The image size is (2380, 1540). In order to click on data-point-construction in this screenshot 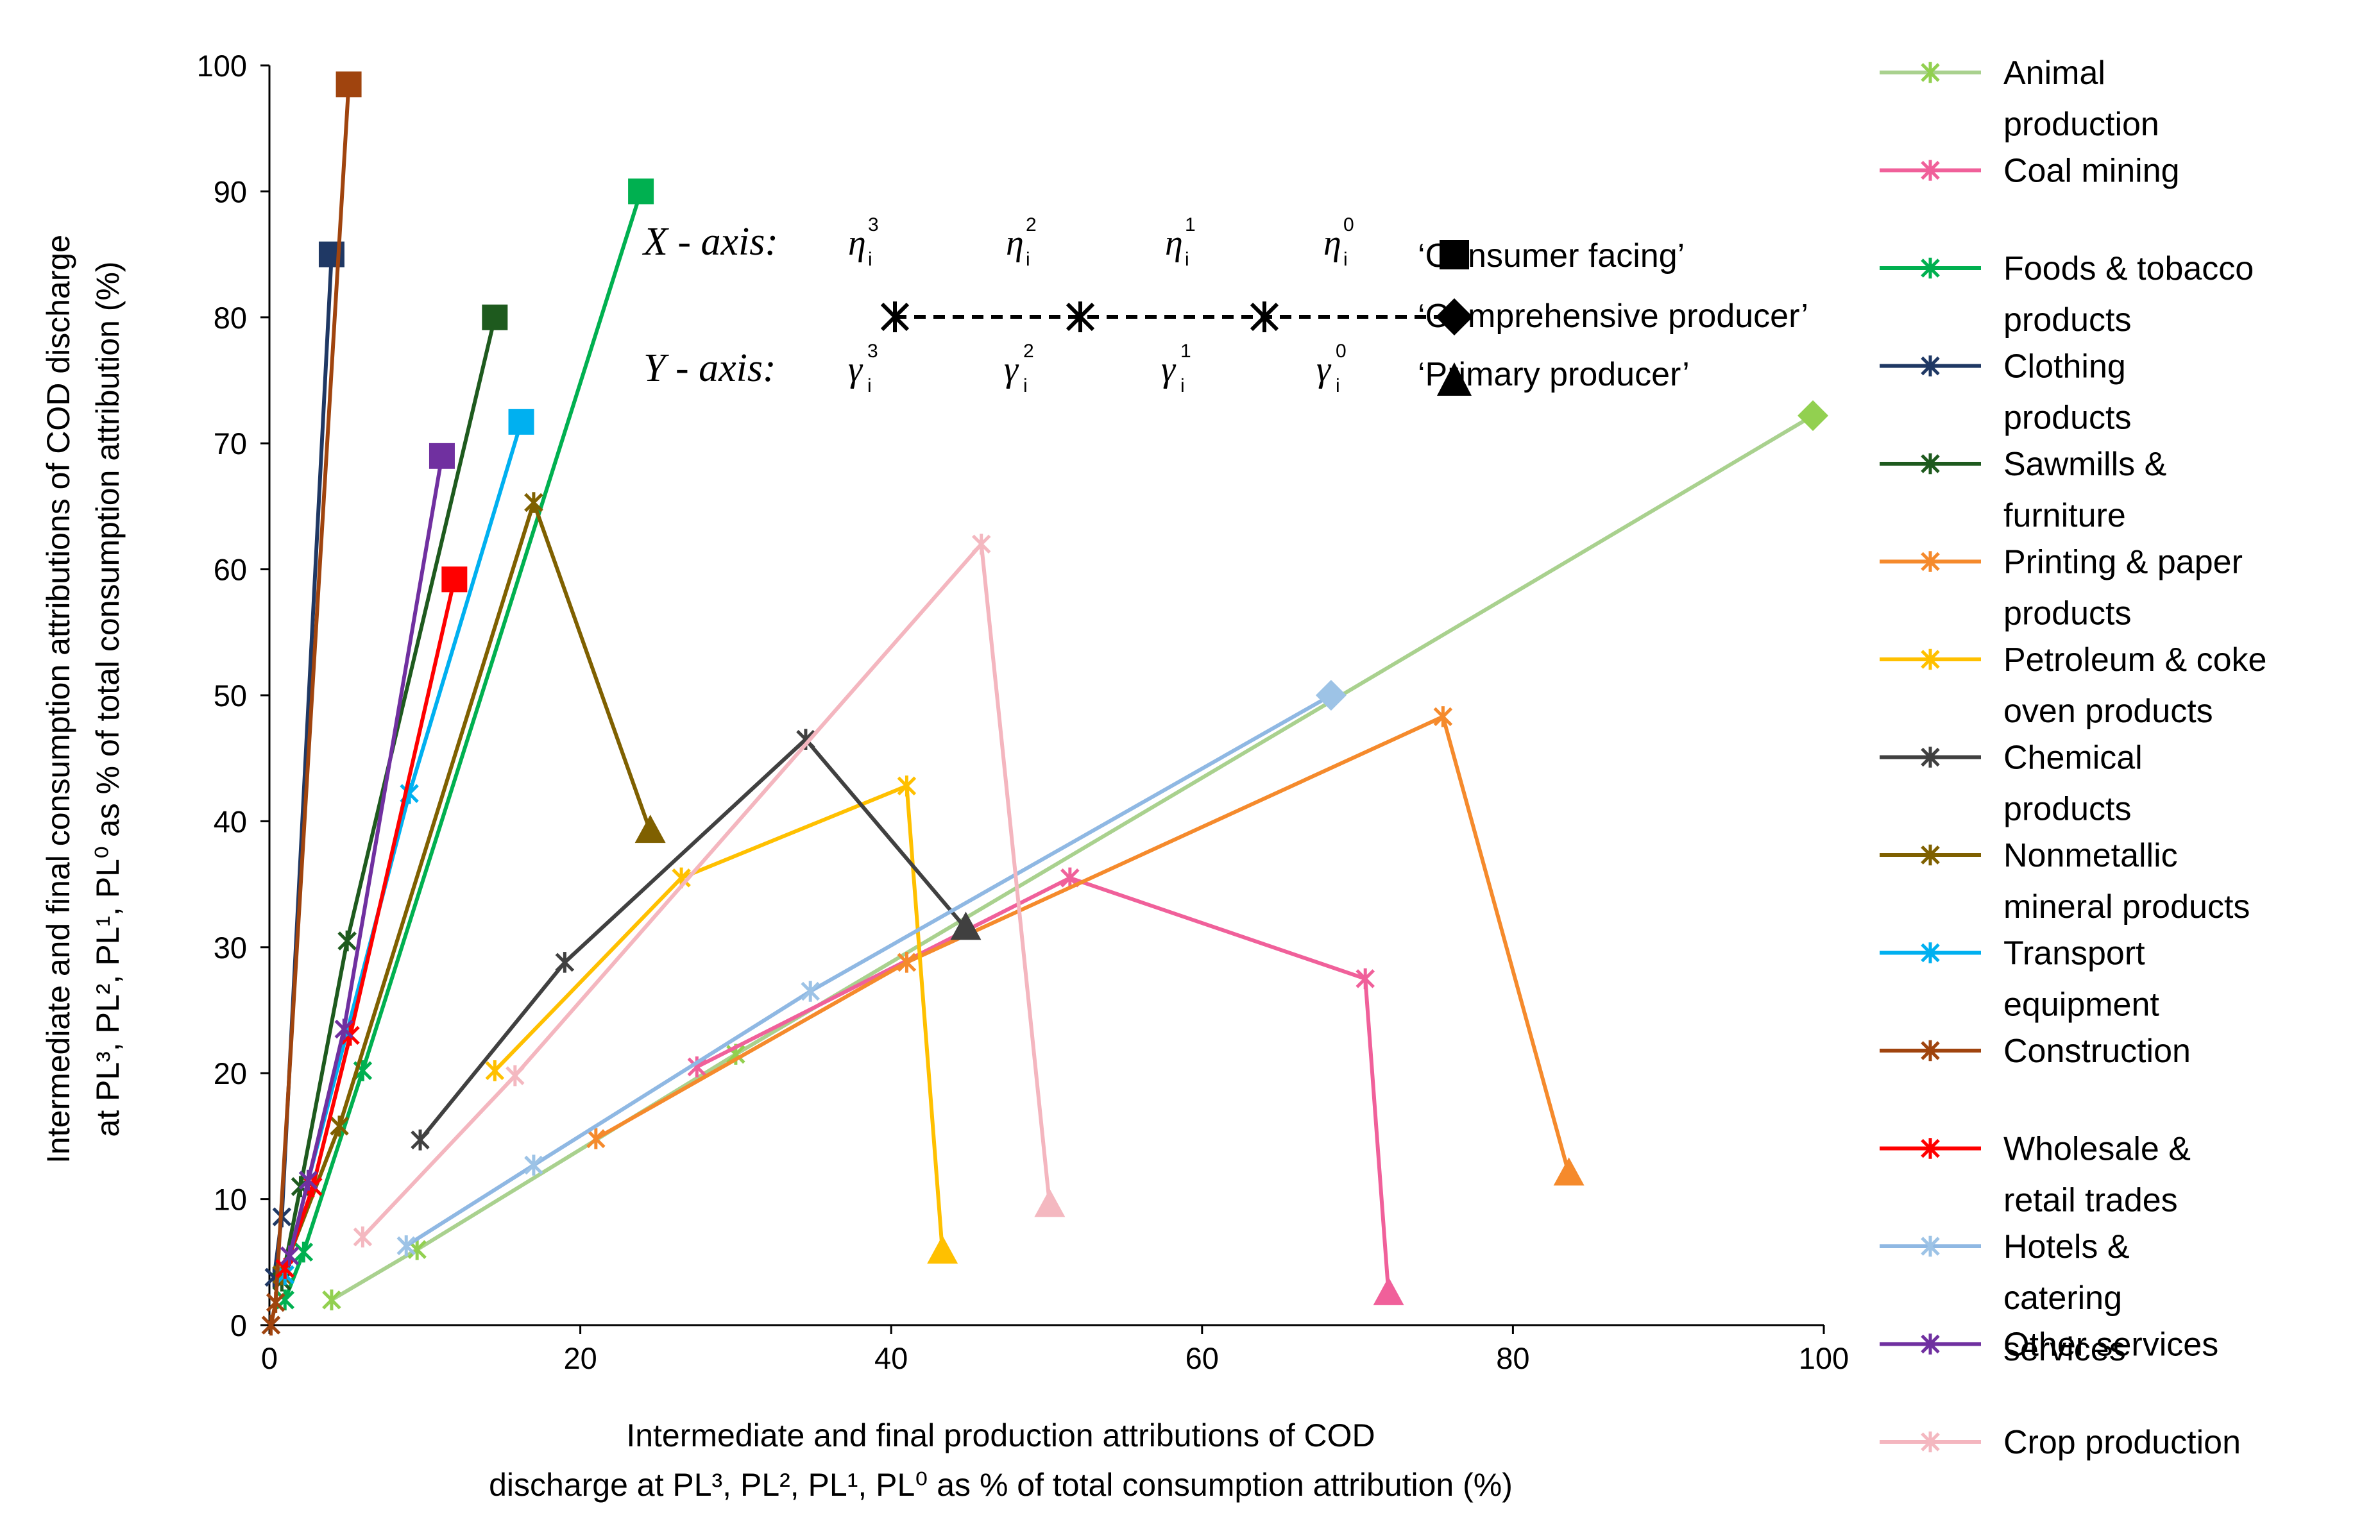, I will do `click(271, 1325)`.